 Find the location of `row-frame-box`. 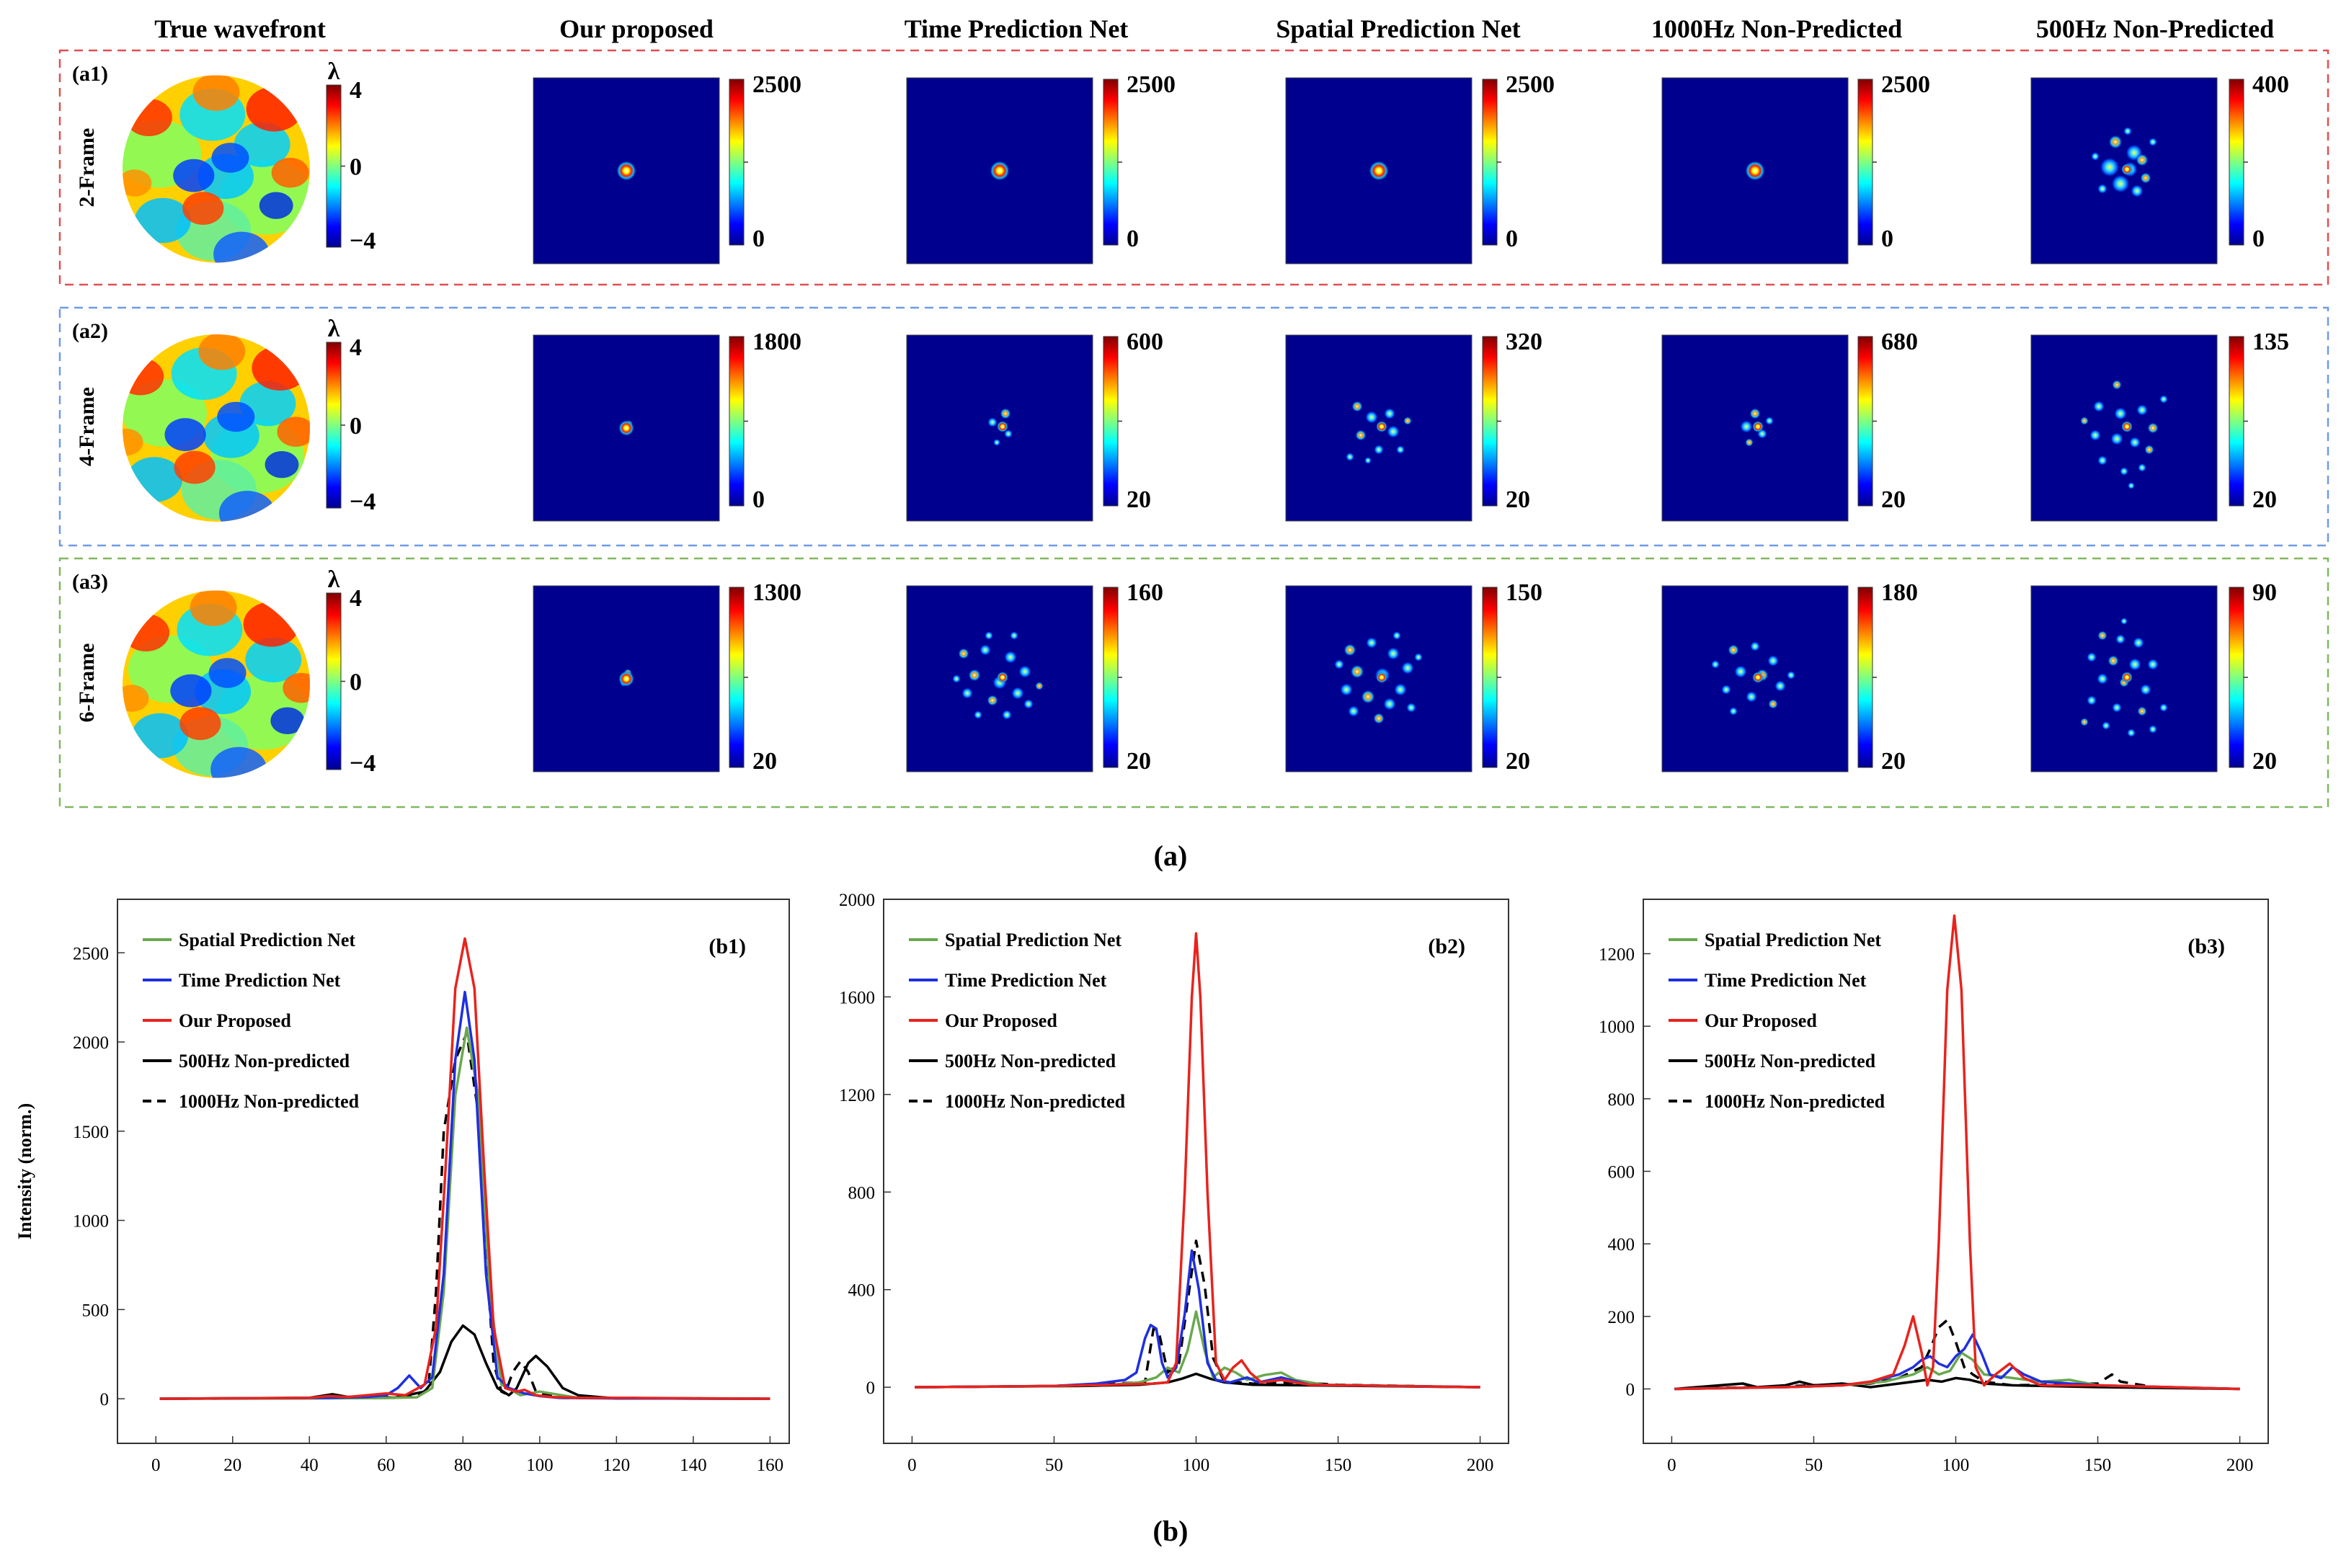

row-frame-box is located at coordinates (1193, 426).